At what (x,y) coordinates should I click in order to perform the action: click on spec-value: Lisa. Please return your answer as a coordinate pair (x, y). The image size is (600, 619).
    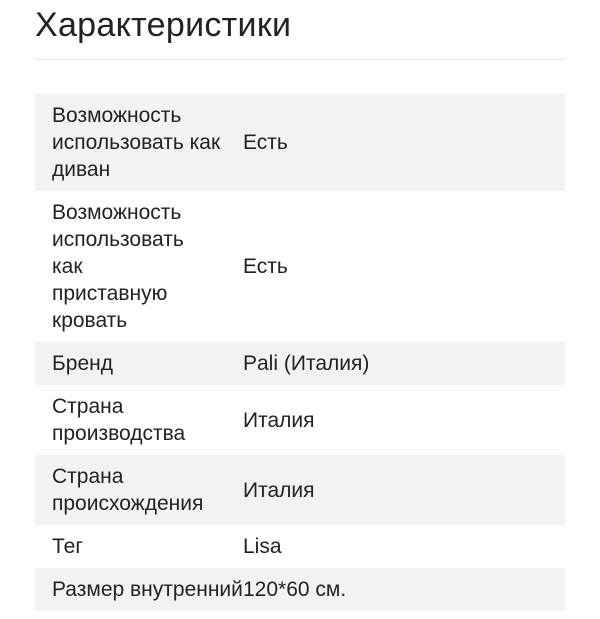
    Looking at the image, I should click on (262, 546).